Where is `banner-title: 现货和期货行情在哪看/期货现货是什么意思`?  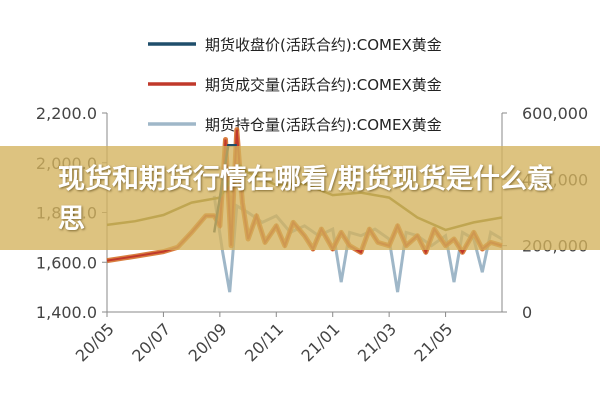
banner-title: 现货和期货行情在哪看/期货现货是什么意思 is located at coordinates (306, 199).